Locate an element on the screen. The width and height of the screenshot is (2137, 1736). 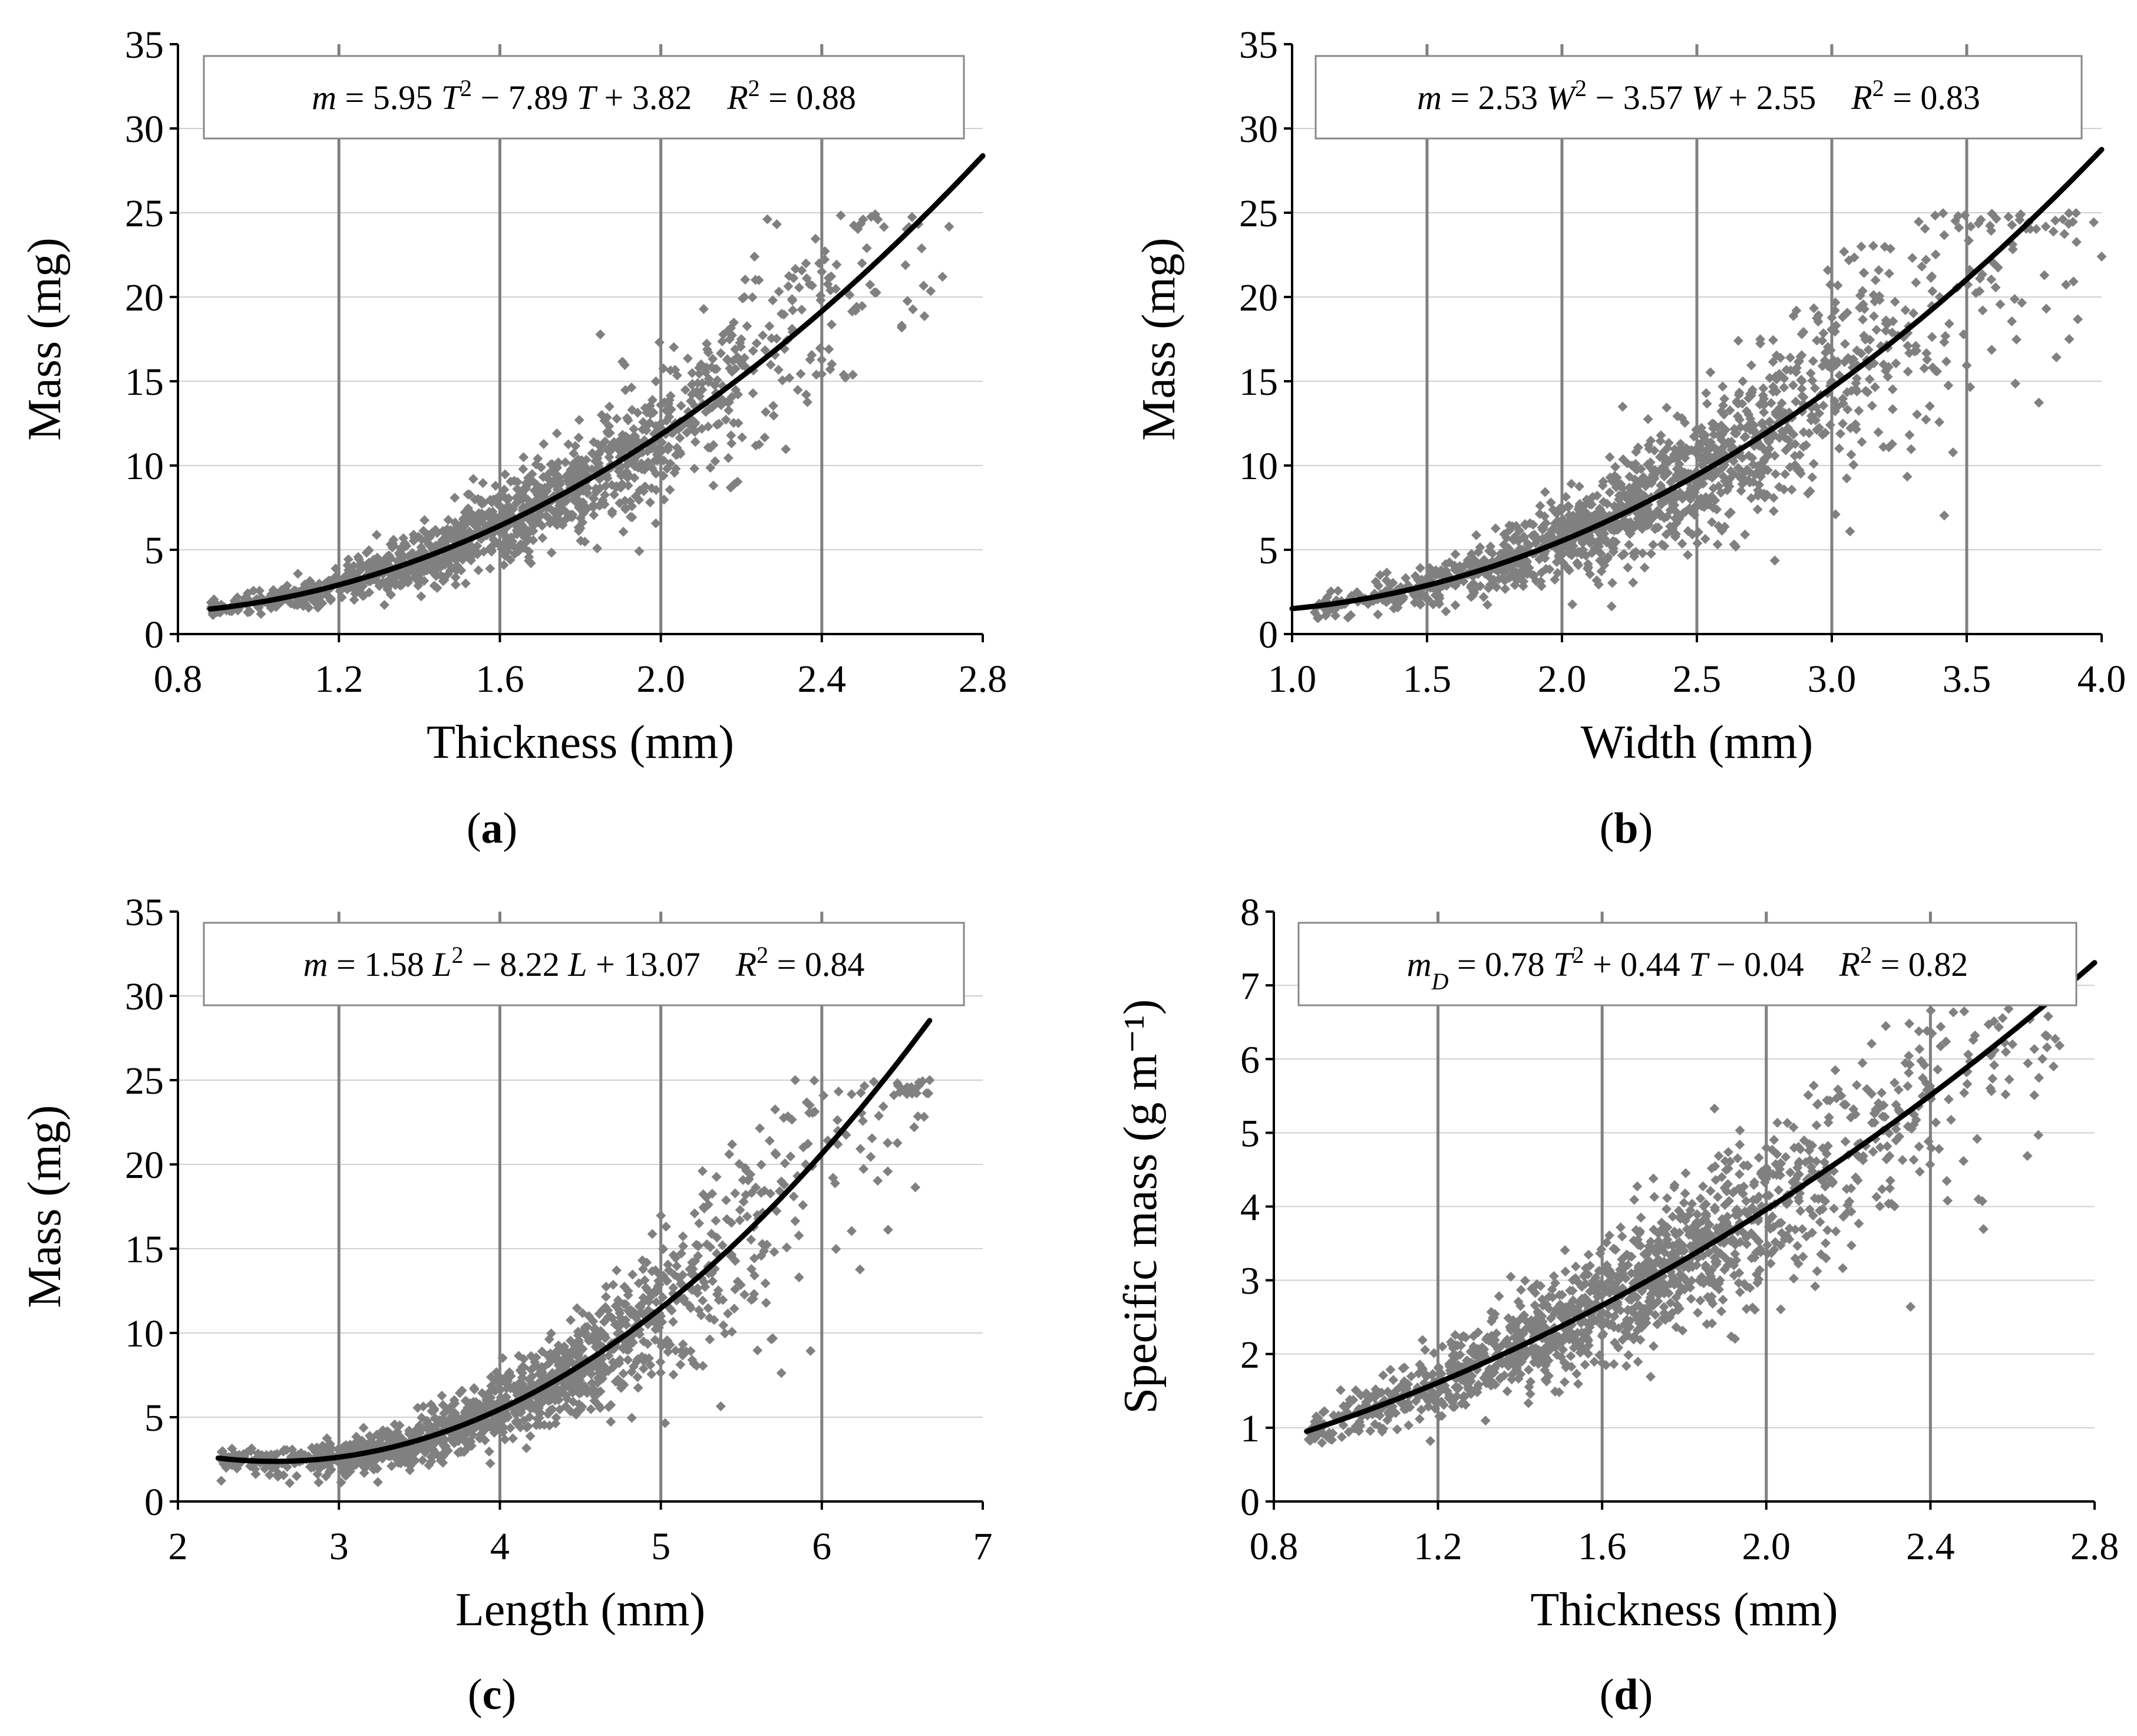
x-tick-label: 2.8 is located at coordinates (983, 679).